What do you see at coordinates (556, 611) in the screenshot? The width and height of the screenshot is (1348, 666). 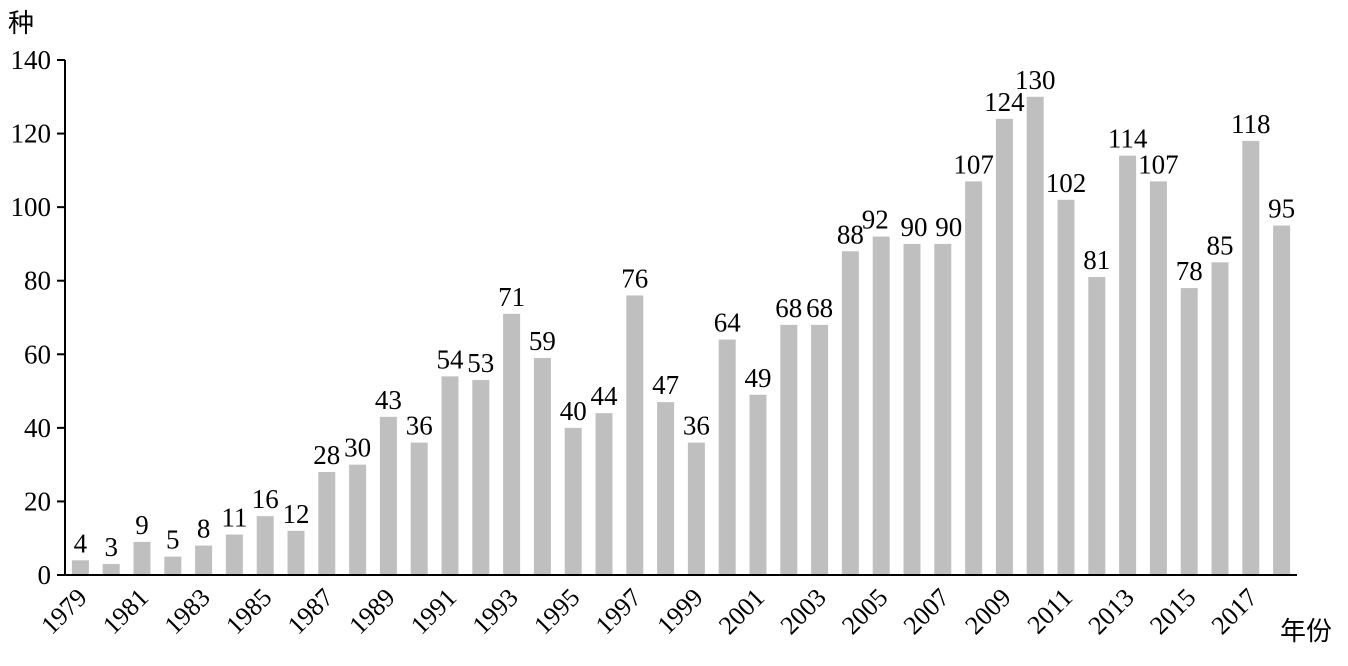 I see `x-tick-label-1995: 1995` at bounding box center [556, 611].